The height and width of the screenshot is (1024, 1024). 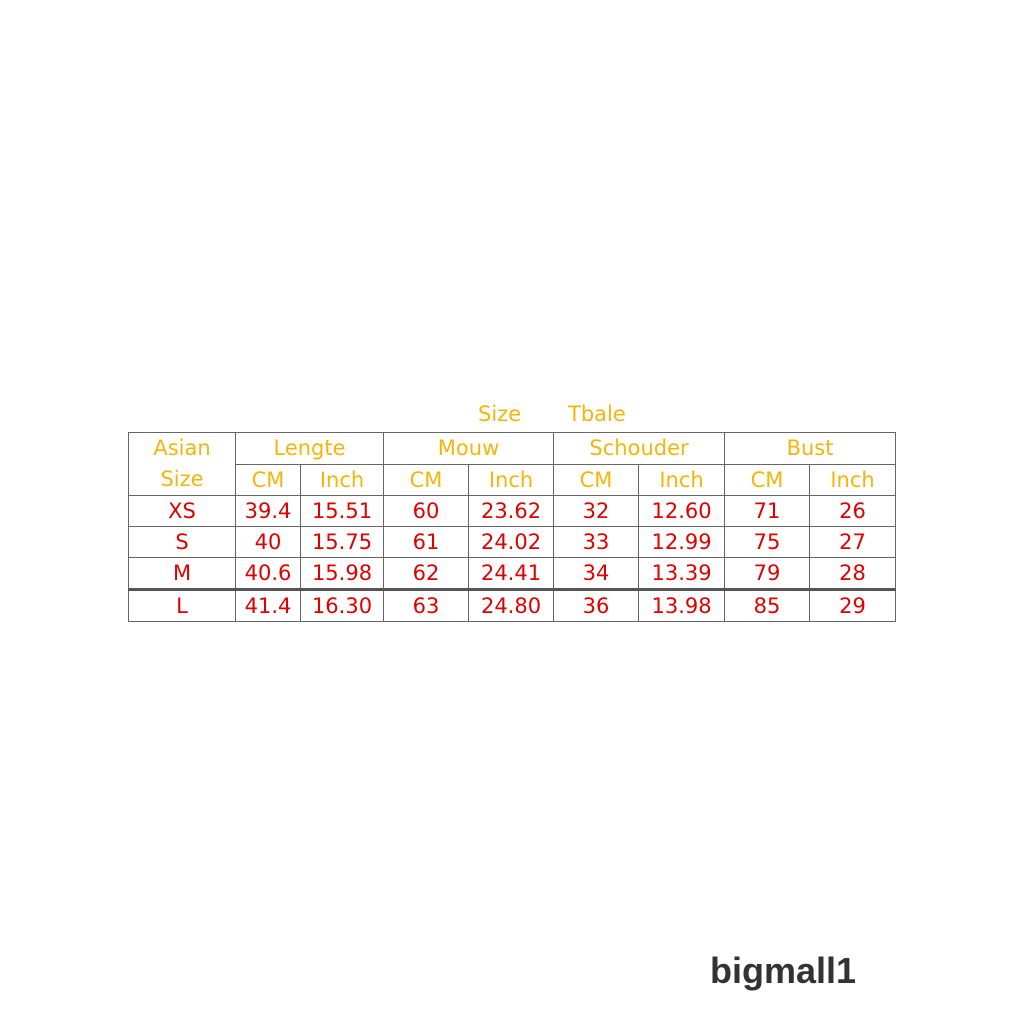 What do you see at coordinates (596, 542) in the screenshot?
I see `value-cell: 33` at bounding box center [596, 542].